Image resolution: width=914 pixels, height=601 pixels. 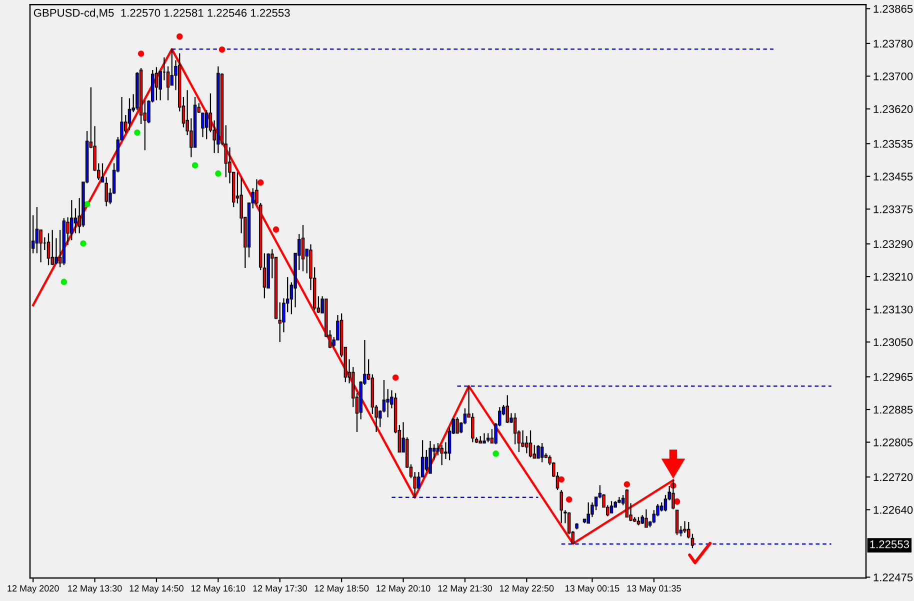 I want to click on y-tick-label: 1.22640, so click(x=893, y=510).